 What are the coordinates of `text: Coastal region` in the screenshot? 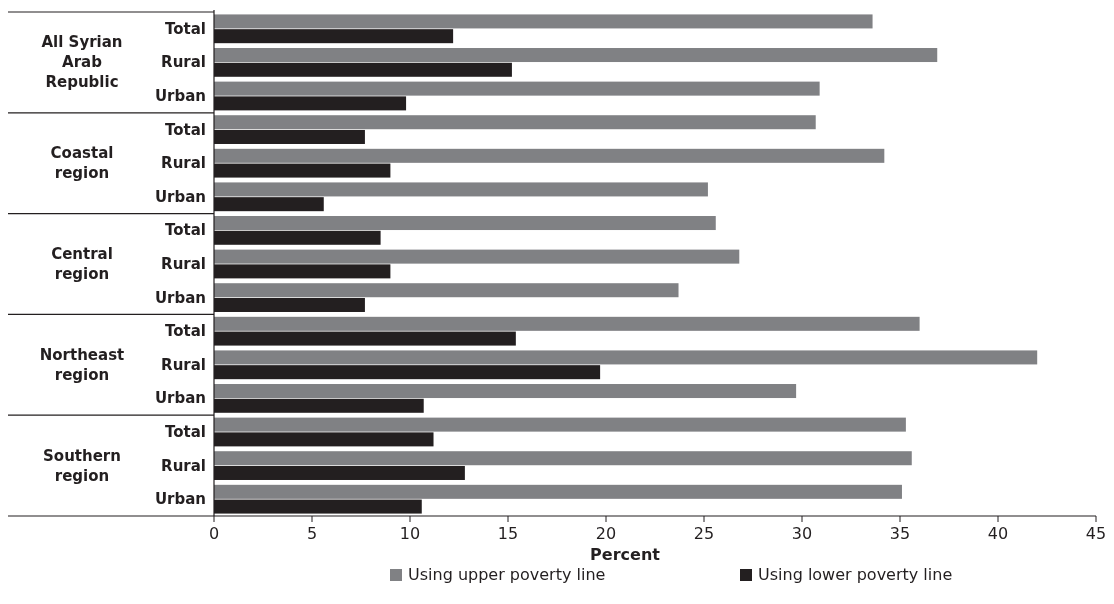 It's located at (82, 163).